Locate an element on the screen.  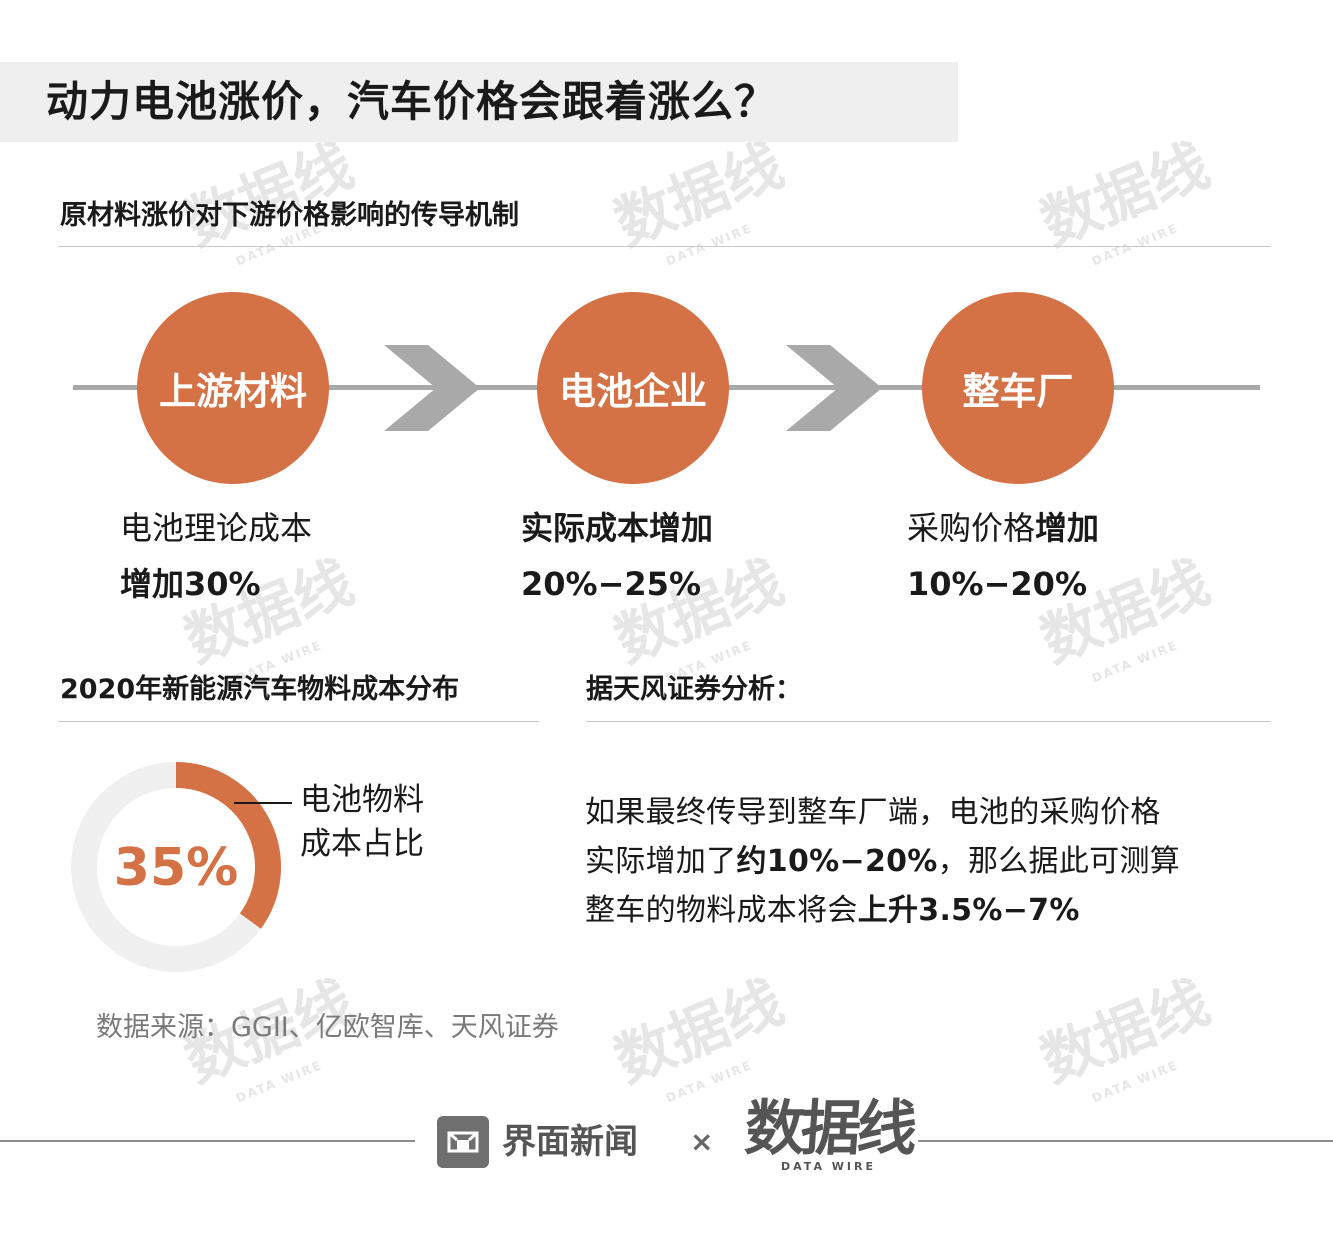
analysis-line2: 实际增加了约10%−20%，那么据此可测算 is located at coordinates (883, 861).